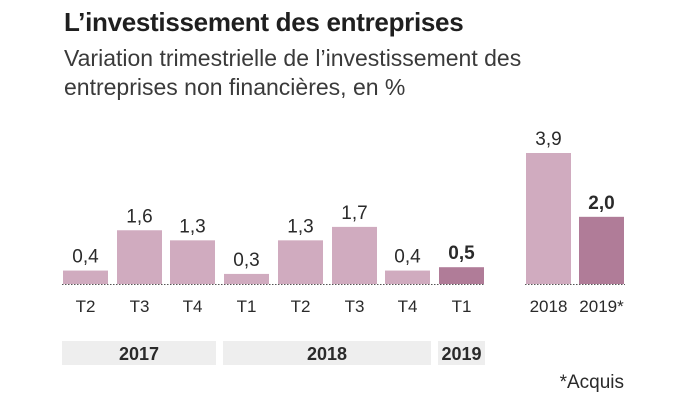 The height and width of the screenshot is (408, 688). What do you see at coordinates (591, 382) in the screenshot?
I see `footnote: *Acquis` at bounding box center [591, 382].